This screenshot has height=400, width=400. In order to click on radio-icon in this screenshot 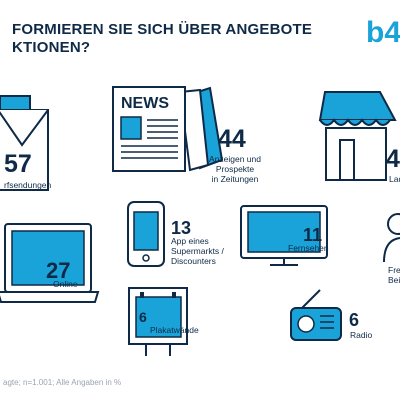, I will do `click(316, 315)`.